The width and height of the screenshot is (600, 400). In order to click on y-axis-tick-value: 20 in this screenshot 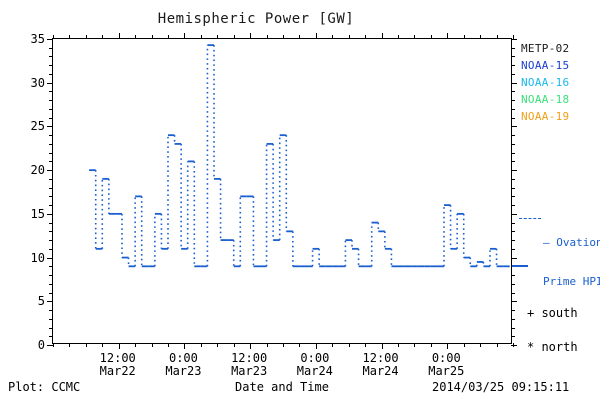, I will do `click(37, 170)`.